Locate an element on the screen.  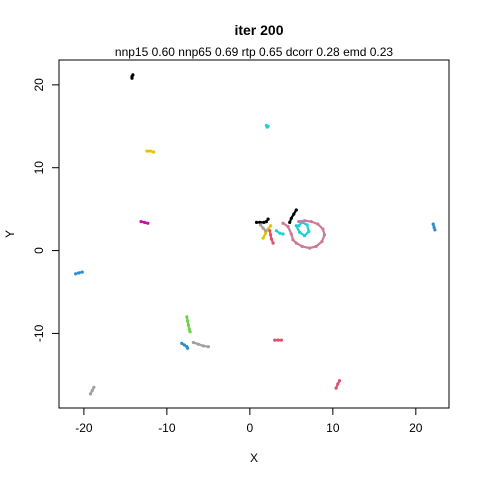
x-axis: -20 -10 0 10 20 is located at coordinates (249, 421).